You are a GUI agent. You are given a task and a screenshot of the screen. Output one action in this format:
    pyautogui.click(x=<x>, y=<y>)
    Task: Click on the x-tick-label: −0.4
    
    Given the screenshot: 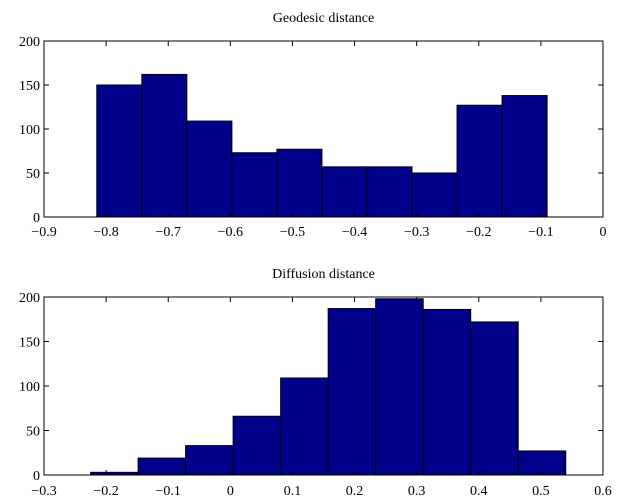 What is the action you would take?
    pyautogui.click(x=354, y=232)
    